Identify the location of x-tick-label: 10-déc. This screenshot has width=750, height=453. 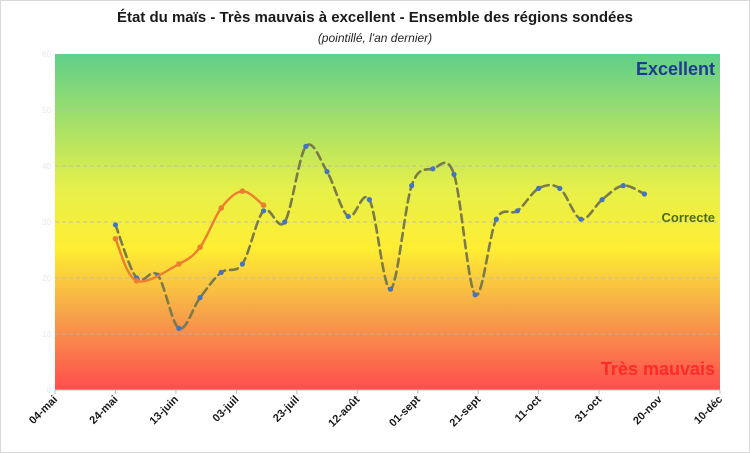
(708, 410).